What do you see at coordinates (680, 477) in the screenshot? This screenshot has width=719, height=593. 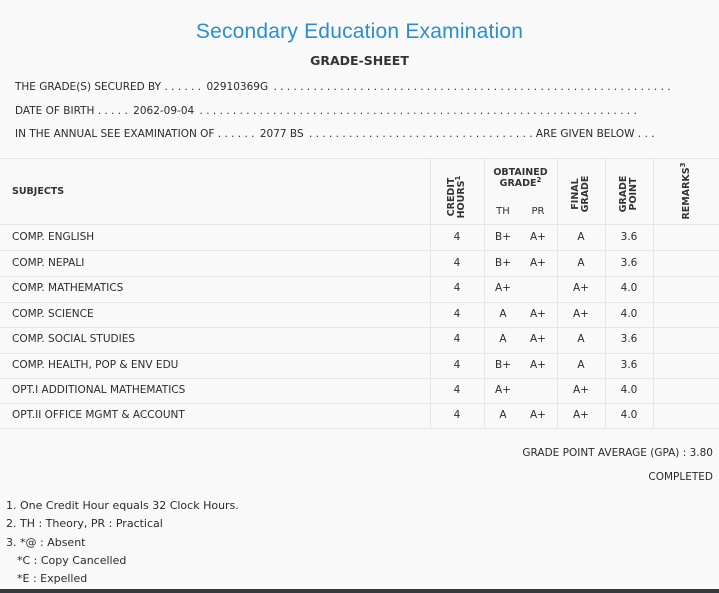 I see `completion-status: COMPLETED` at bounding box center [680, 477].